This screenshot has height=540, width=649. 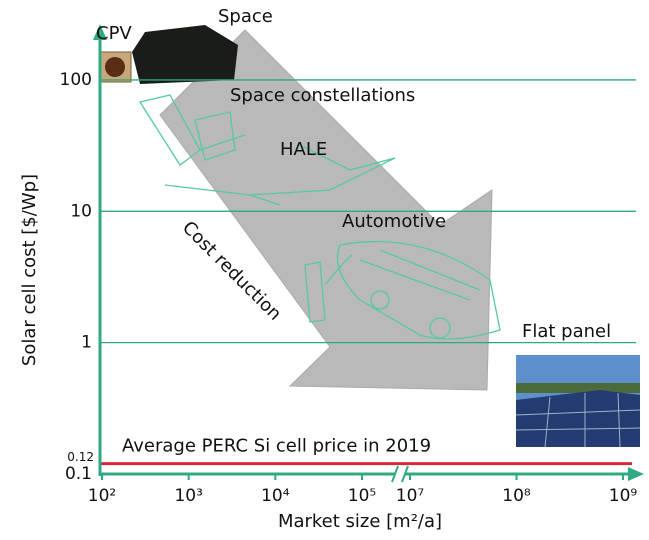 What do you see at coordinates (516, 496) in the screenshot?
I see `x-tick-label: 10⁸` at bounding box center [516, 496].